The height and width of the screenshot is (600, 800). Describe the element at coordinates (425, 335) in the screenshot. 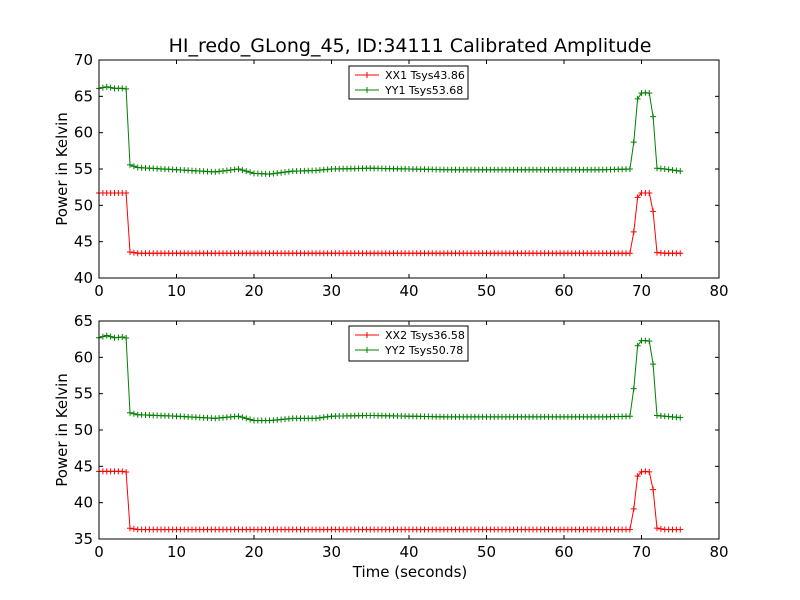

I see `legend-entry: XX2 Tsys36.58` at that location.